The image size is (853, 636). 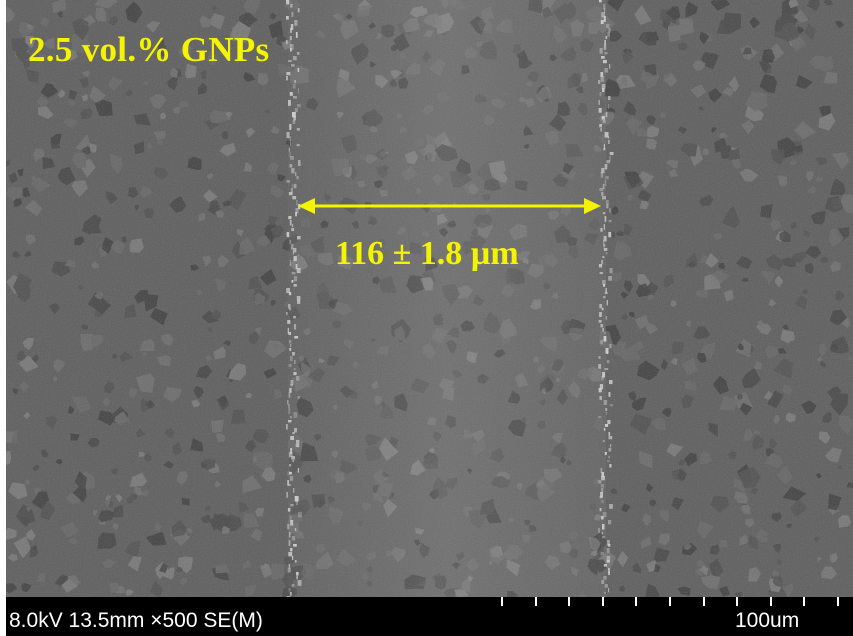 I want to click on scale-bar-label: 100um, so click(x=767, y=620).